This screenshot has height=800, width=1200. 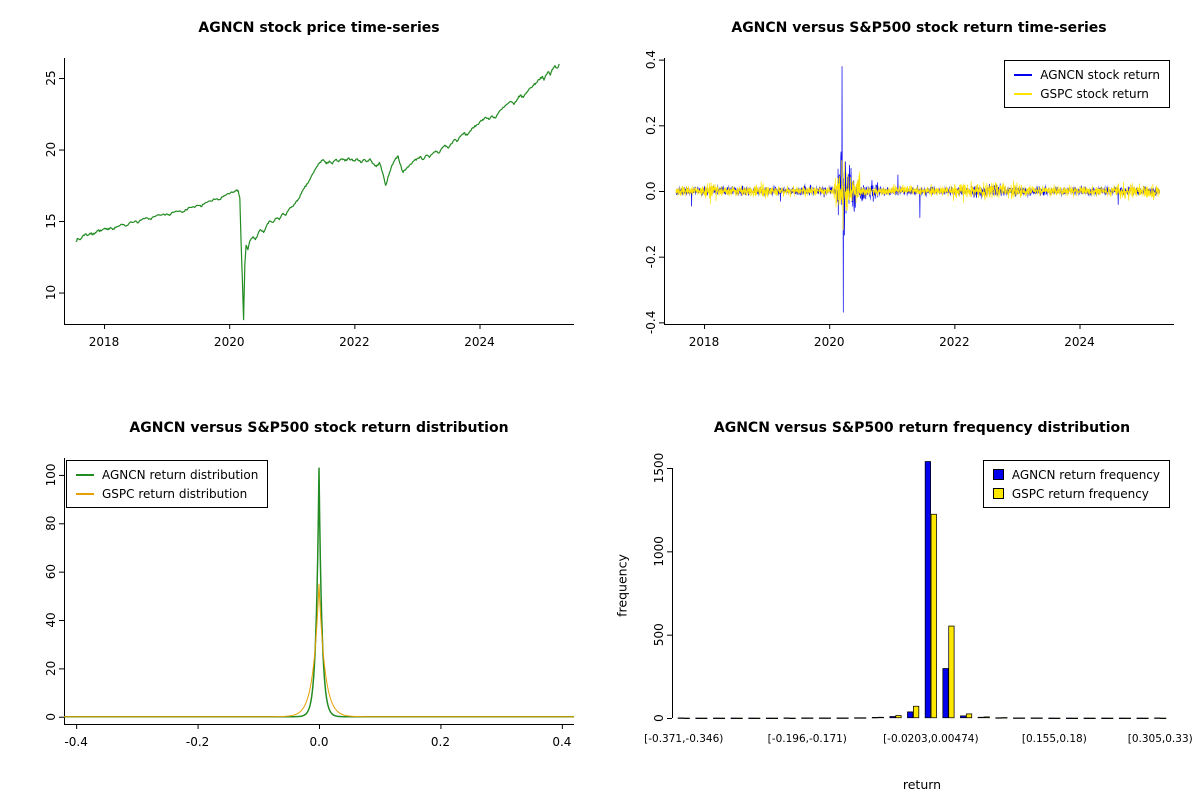 I want to click on legend-item: AGNCN return distribution, so click(x=167, y=474).